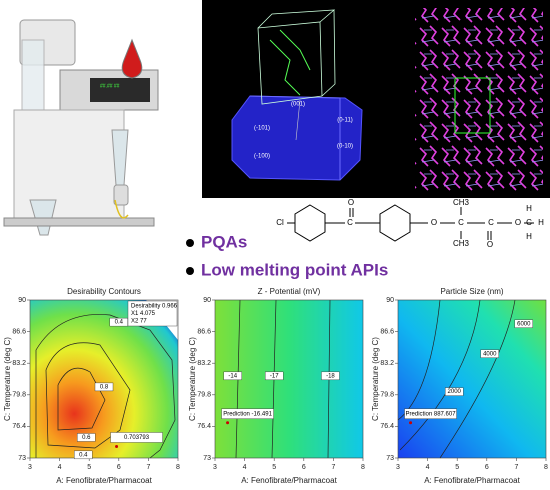 Image resolution: width=550 pixels, height=490 pixels. I want to click on contour-label: 0.8, so click(104, 387).